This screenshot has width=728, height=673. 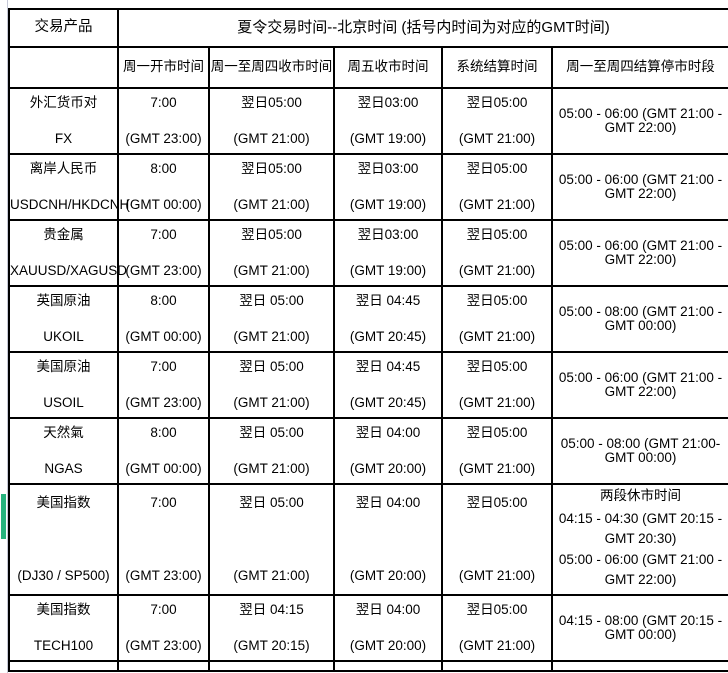 What do you see at coordinates (63, 67) in the screenshot?
I see `header-col-blank` at bounding box center [63, 67].